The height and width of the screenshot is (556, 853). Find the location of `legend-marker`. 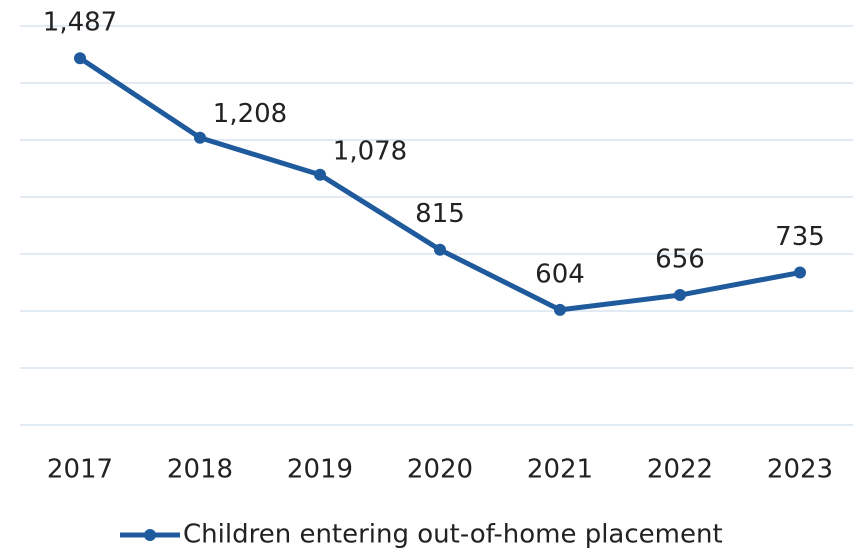

legend-marker is located at coordinates (150, 535).